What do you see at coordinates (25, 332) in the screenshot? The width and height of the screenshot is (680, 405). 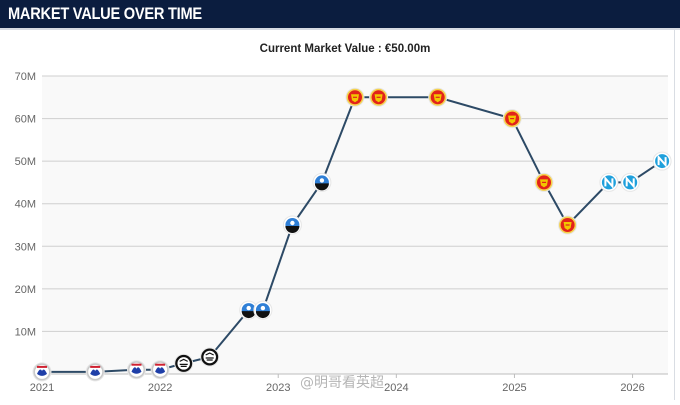 I see `y-tick-label: 10M` at bounding box center [25, 332].